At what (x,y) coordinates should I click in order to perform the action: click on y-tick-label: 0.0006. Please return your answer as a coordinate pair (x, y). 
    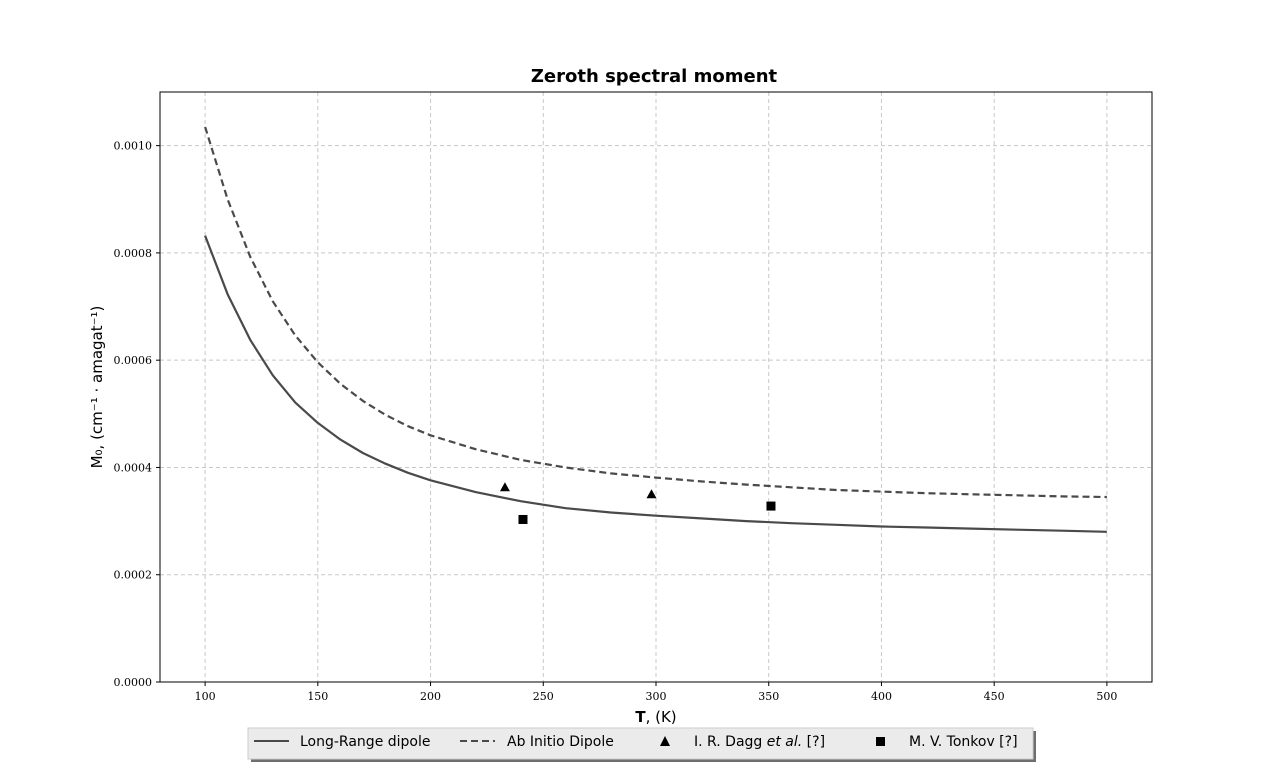
    Looking at the image, I should click on (133, 360).